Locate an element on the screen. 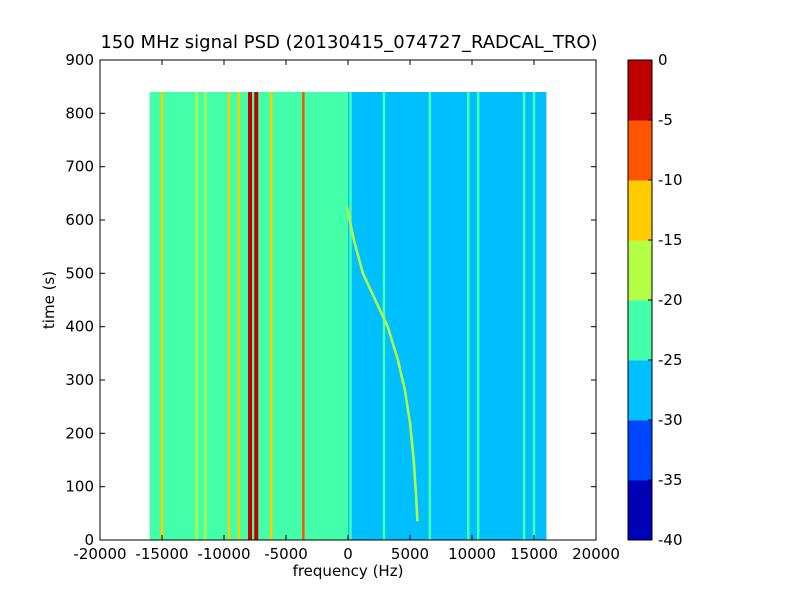  y-tick-label: 600 is located at coordinates (79, 220).